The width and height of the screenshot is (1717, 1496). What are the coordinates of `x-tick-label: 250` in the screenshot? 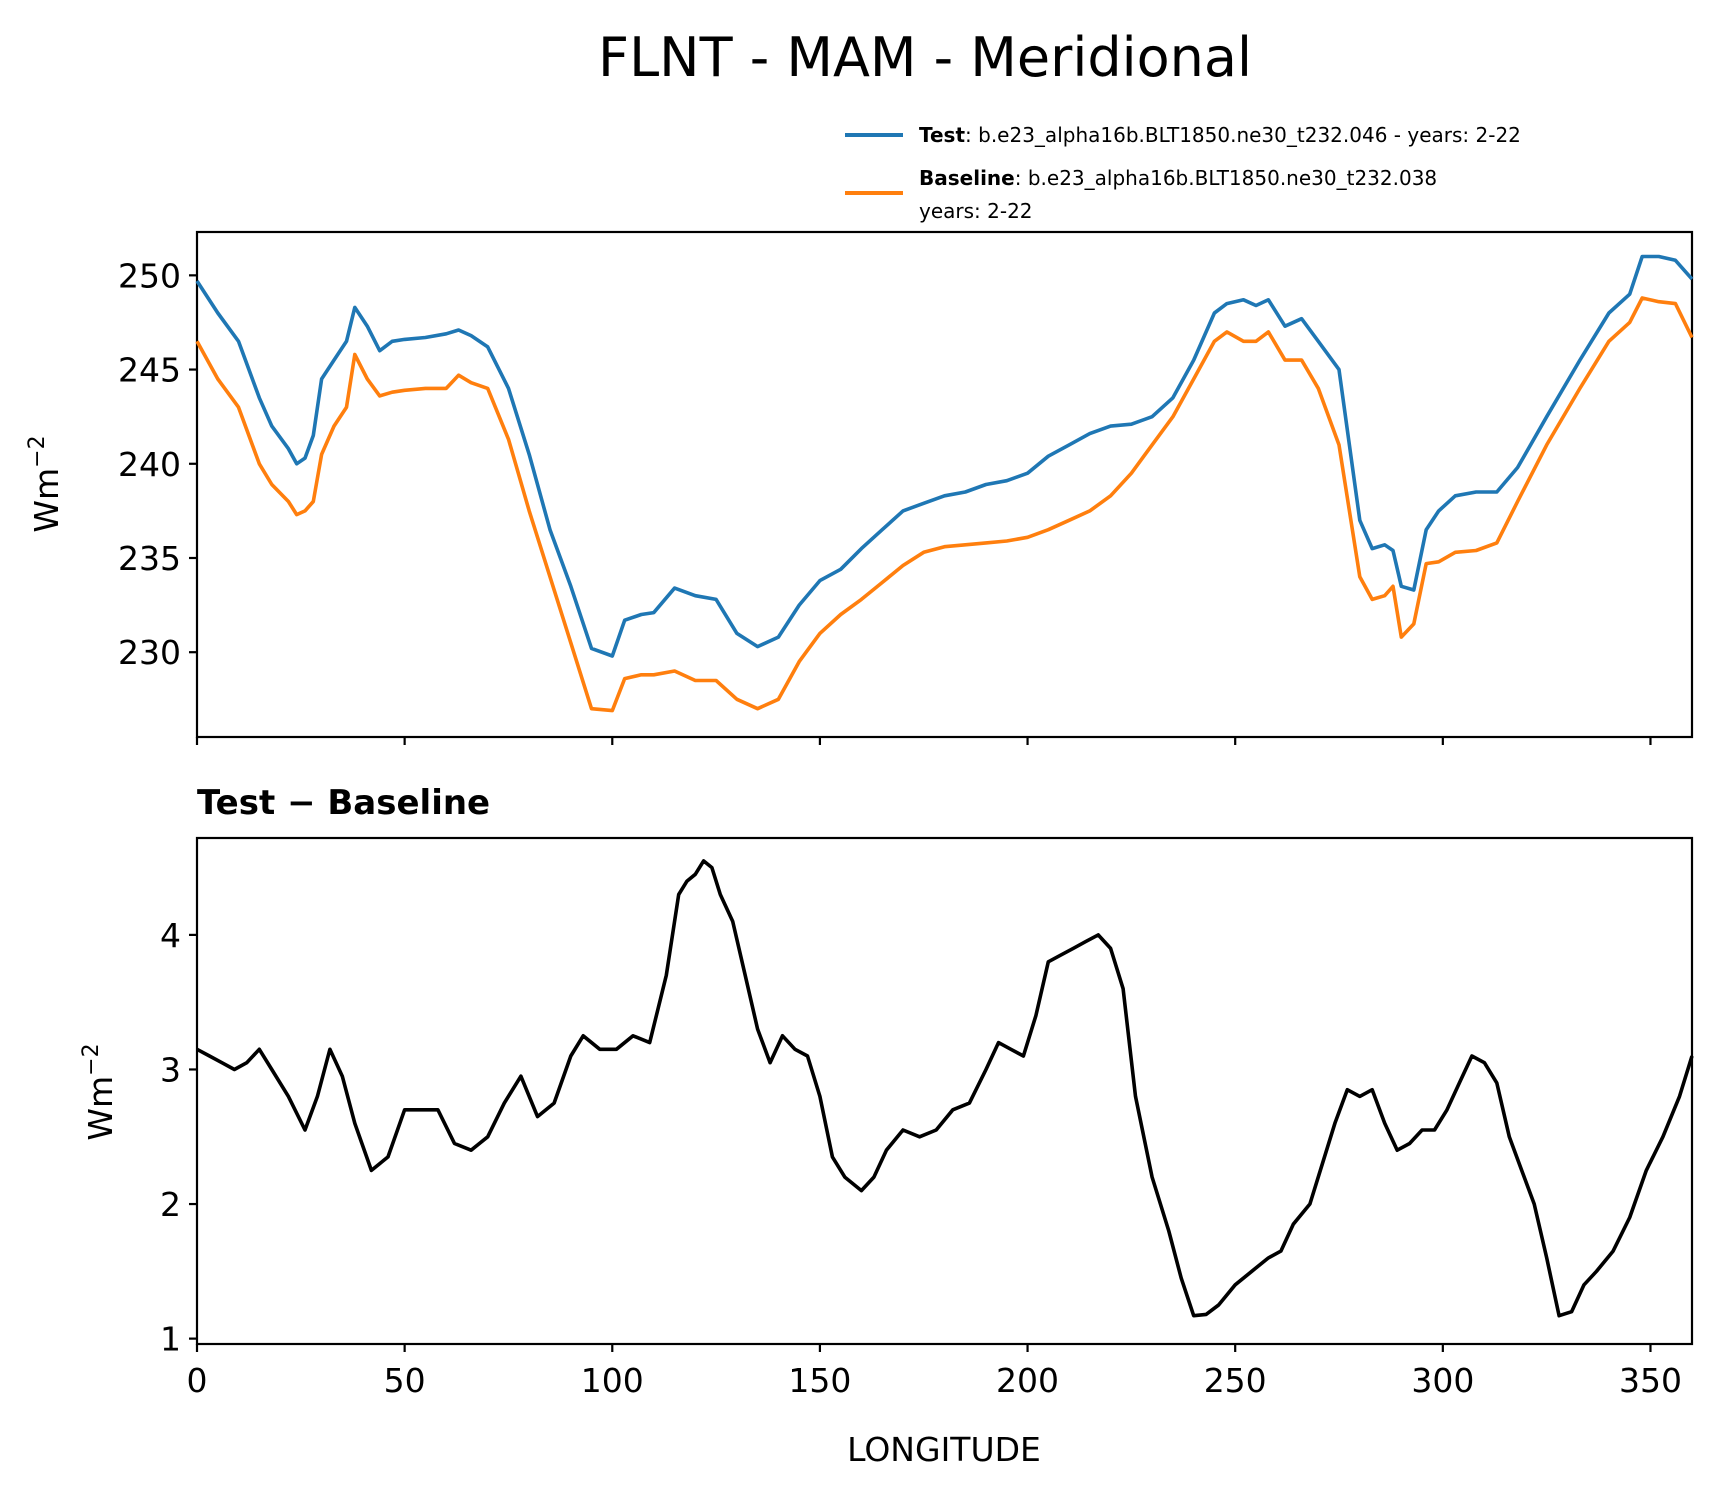 It's located at (1235, 1380).